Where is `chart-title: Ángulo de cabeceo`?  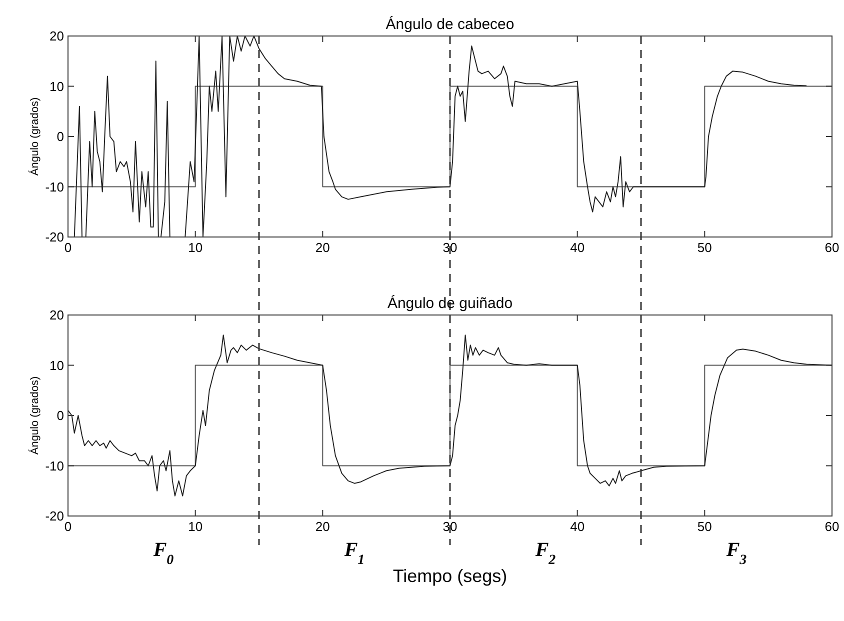 chart-title: Ángulo de cabeceo is located at coordinates (450, 24).